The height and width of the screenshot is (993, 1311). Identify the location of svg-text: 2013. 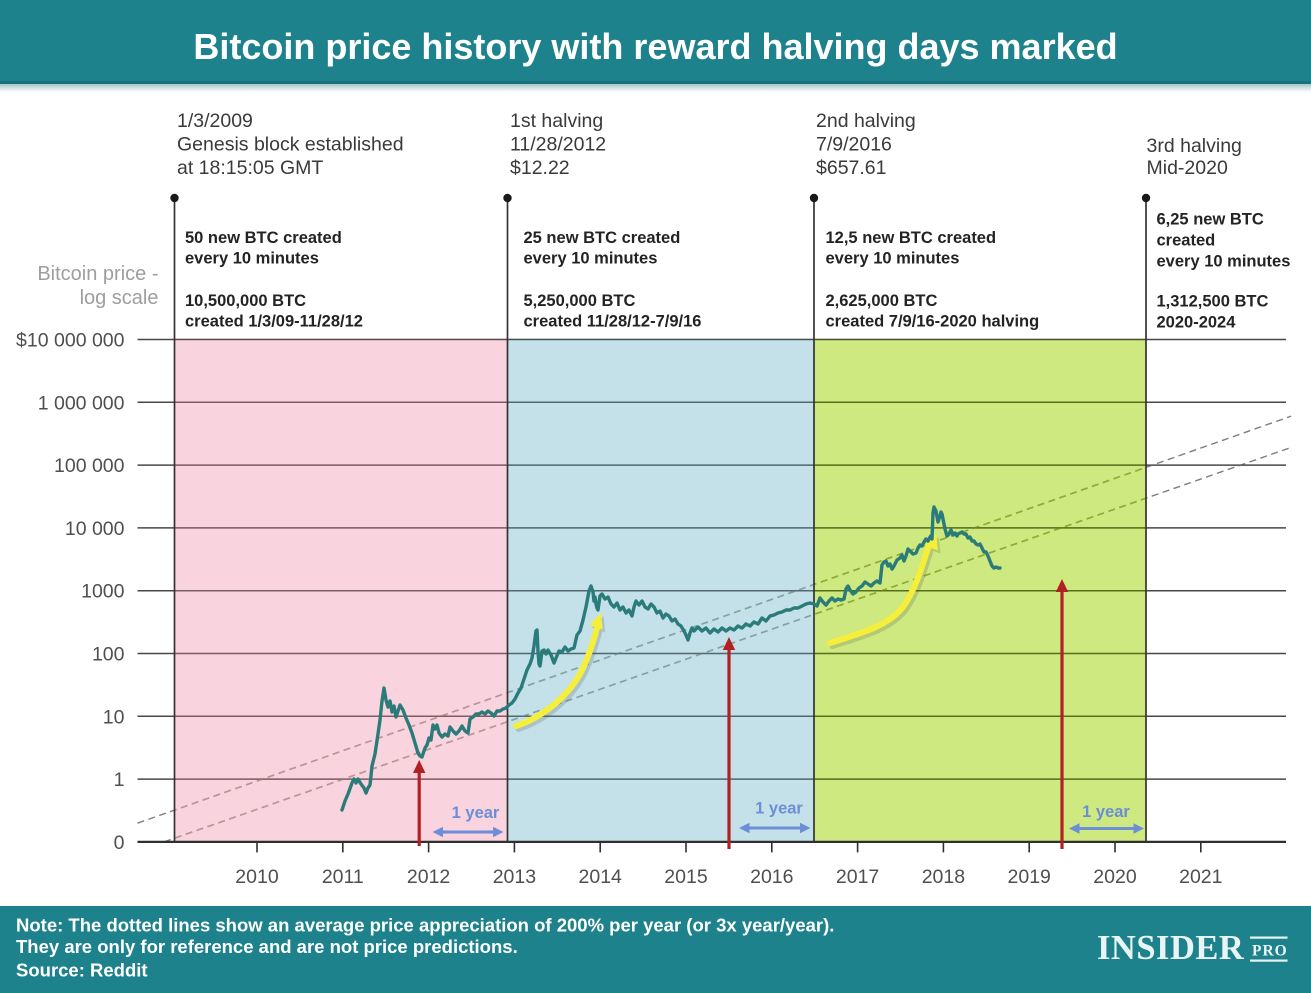
(514, 877).